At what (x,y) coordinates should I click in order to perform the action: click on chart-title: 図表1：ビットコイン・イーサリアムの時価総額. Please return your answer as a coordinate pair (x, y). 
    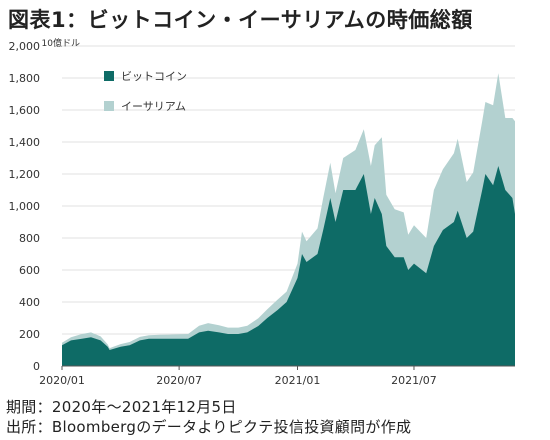
    Looking at the image, I should click on (240, 20).